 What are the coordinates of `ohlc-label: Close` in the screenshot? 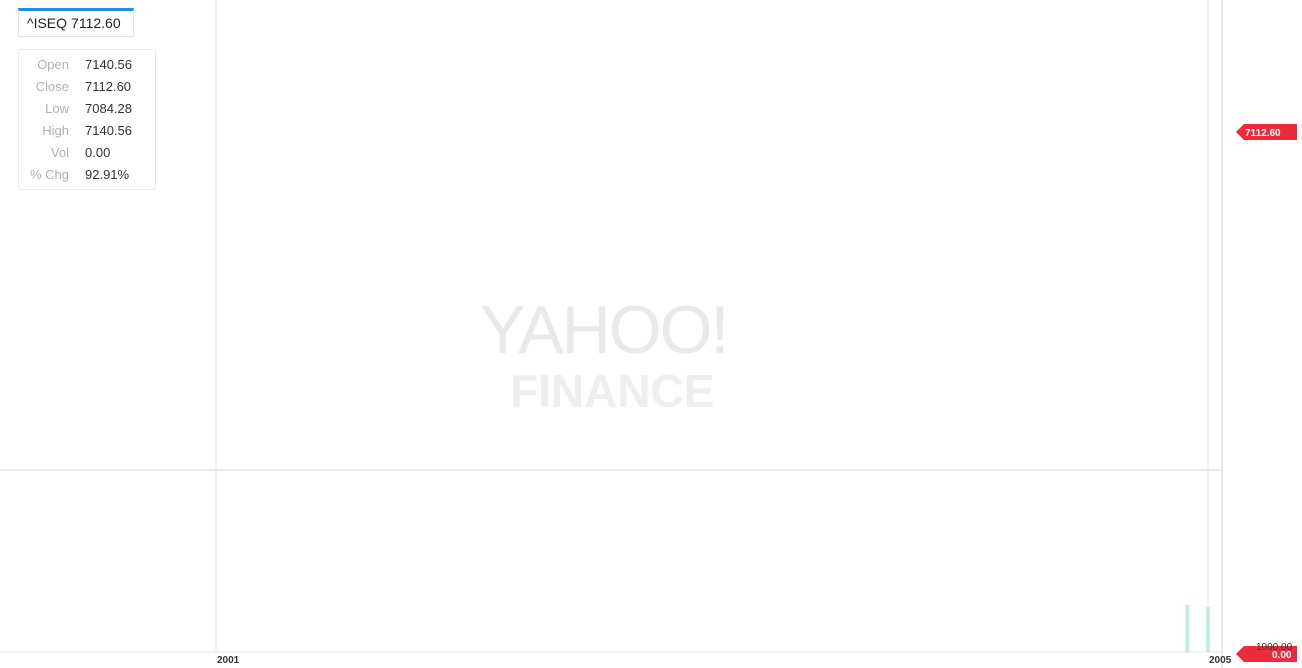 It's located at (52, 86).